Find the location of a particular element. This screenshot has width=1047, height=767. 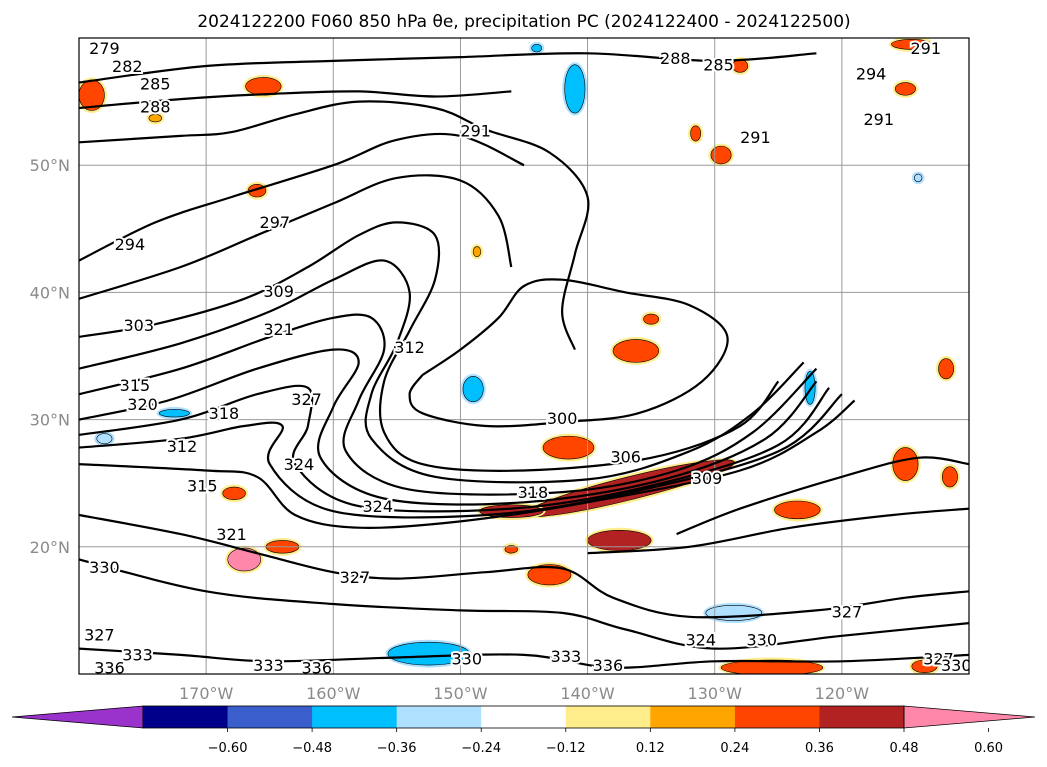

y-axis-ticks: 20°N 30°N 40°N 50°N is located at coordinates (50, 356).